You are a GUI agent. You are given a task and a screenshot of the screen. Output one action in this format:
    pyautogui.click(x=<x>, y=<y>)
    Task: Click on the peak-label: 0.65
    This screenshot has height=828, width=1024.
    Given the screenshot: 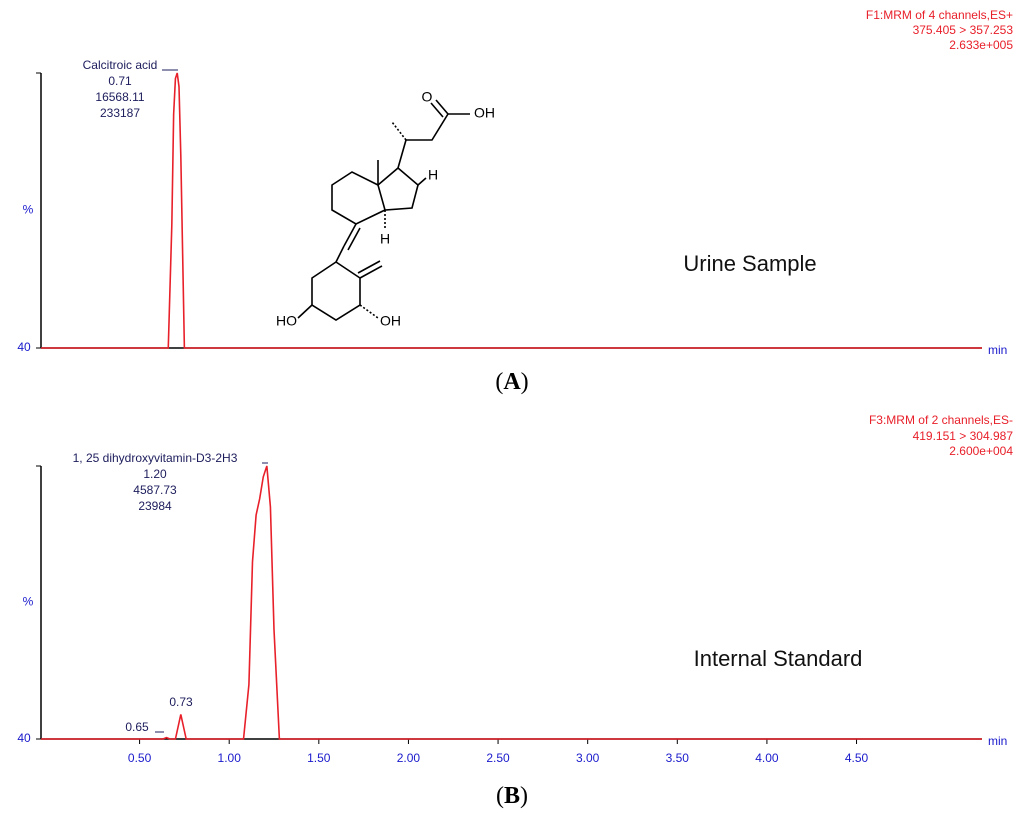 What is the action you would take?
    pyautogui.click(x=137, y=727)
    